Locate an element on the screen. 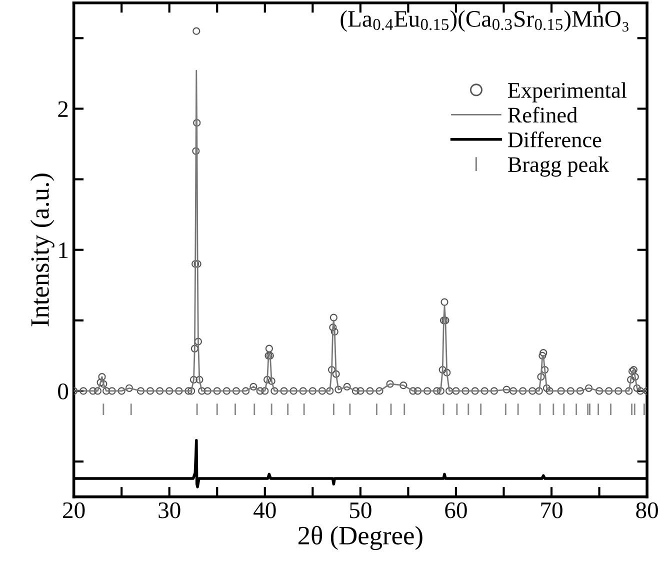 The width and height of the screenshot is (665, 575). x-tick-label: 80 is located at coordinates (647, 510).